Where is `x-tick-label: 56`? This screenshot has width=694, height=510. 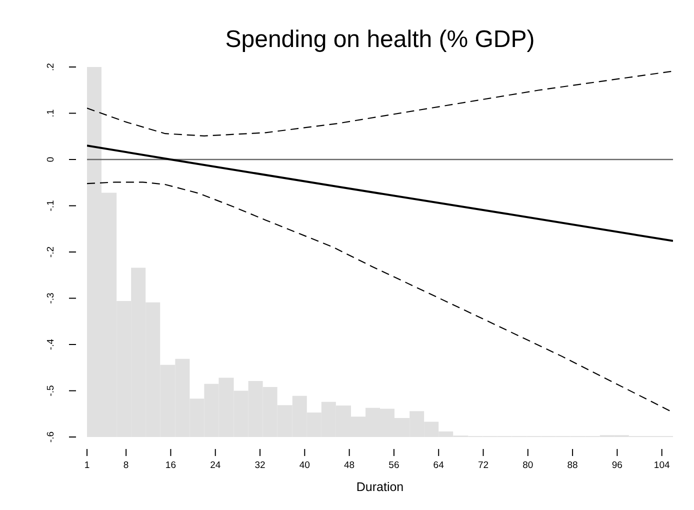
x-tick-label: 56 is located at coordinates (394, 465).